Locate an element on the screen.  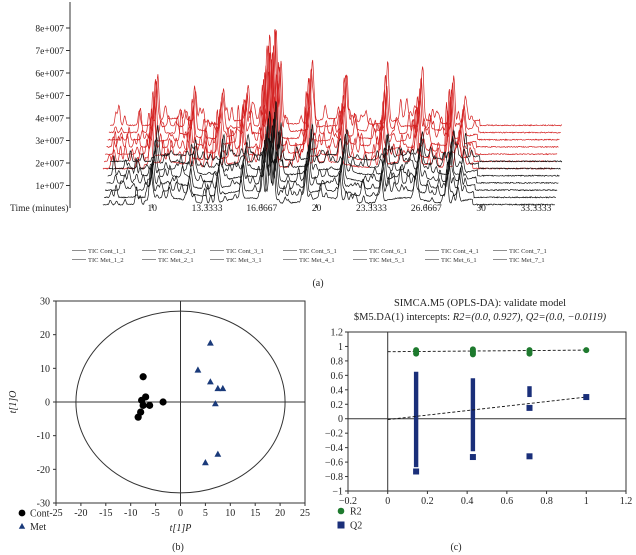
plot-frame is located at coordinates (487, 411).